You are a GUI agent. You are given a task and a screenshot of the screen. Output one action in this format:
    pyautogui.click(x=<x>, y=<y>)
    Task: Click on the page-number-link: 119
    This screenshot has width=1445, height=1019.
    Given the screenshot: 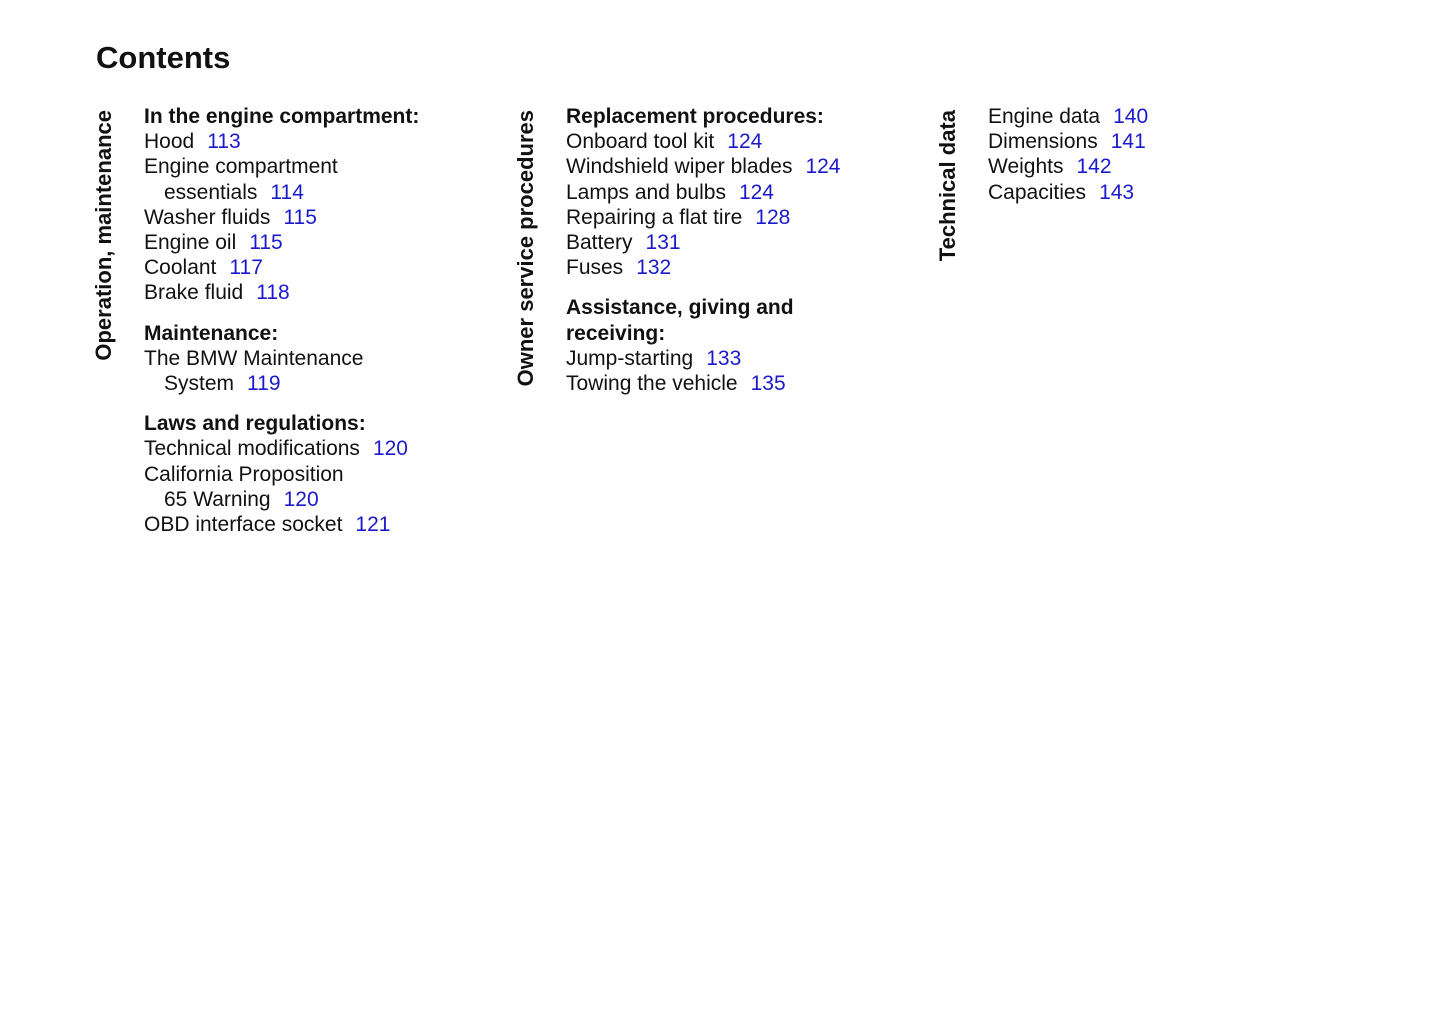 What is the action you would take?
    pyautogui.click(x=264, y=384)
    